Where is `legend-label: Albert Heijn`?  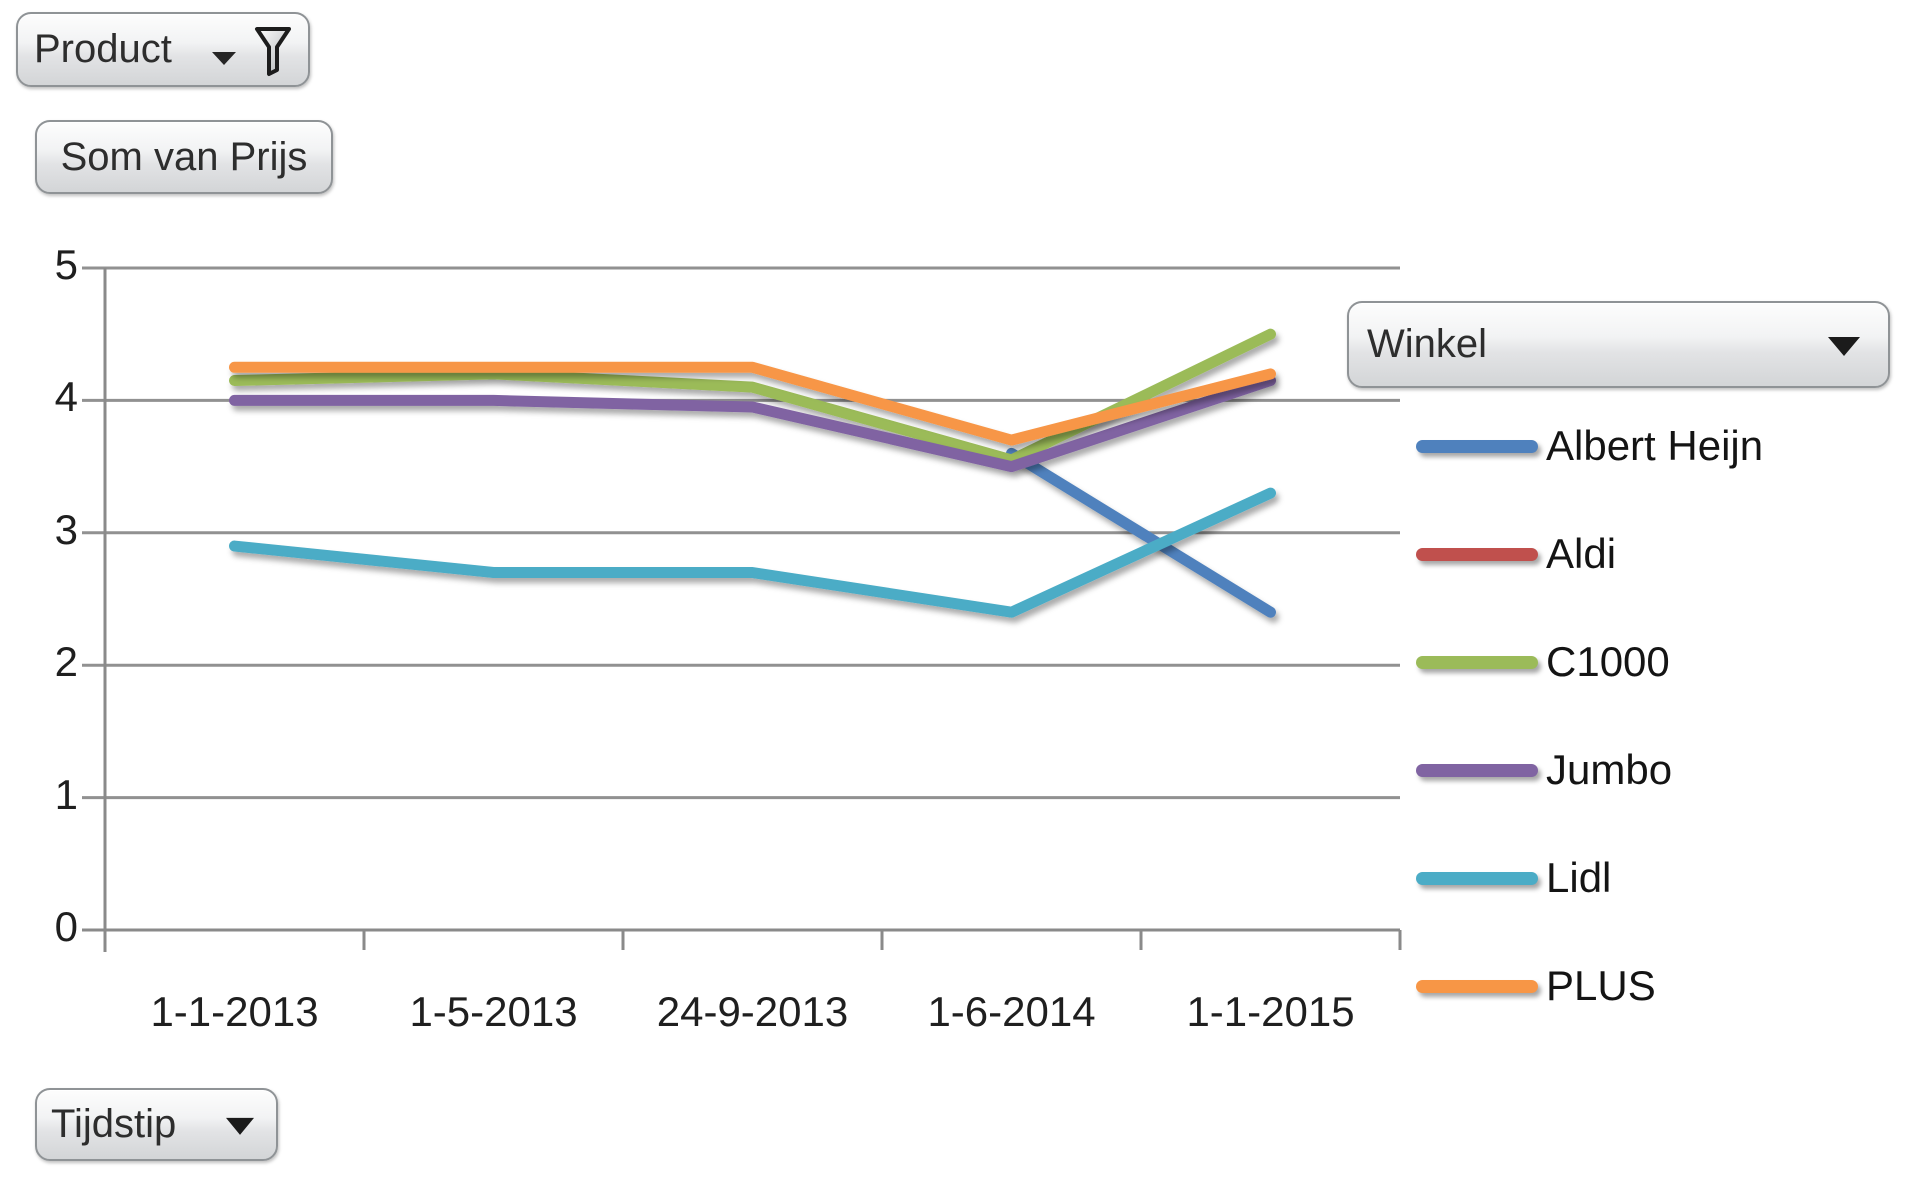
legend-label: Albert Heijn is located at coordinates (1655, 445).